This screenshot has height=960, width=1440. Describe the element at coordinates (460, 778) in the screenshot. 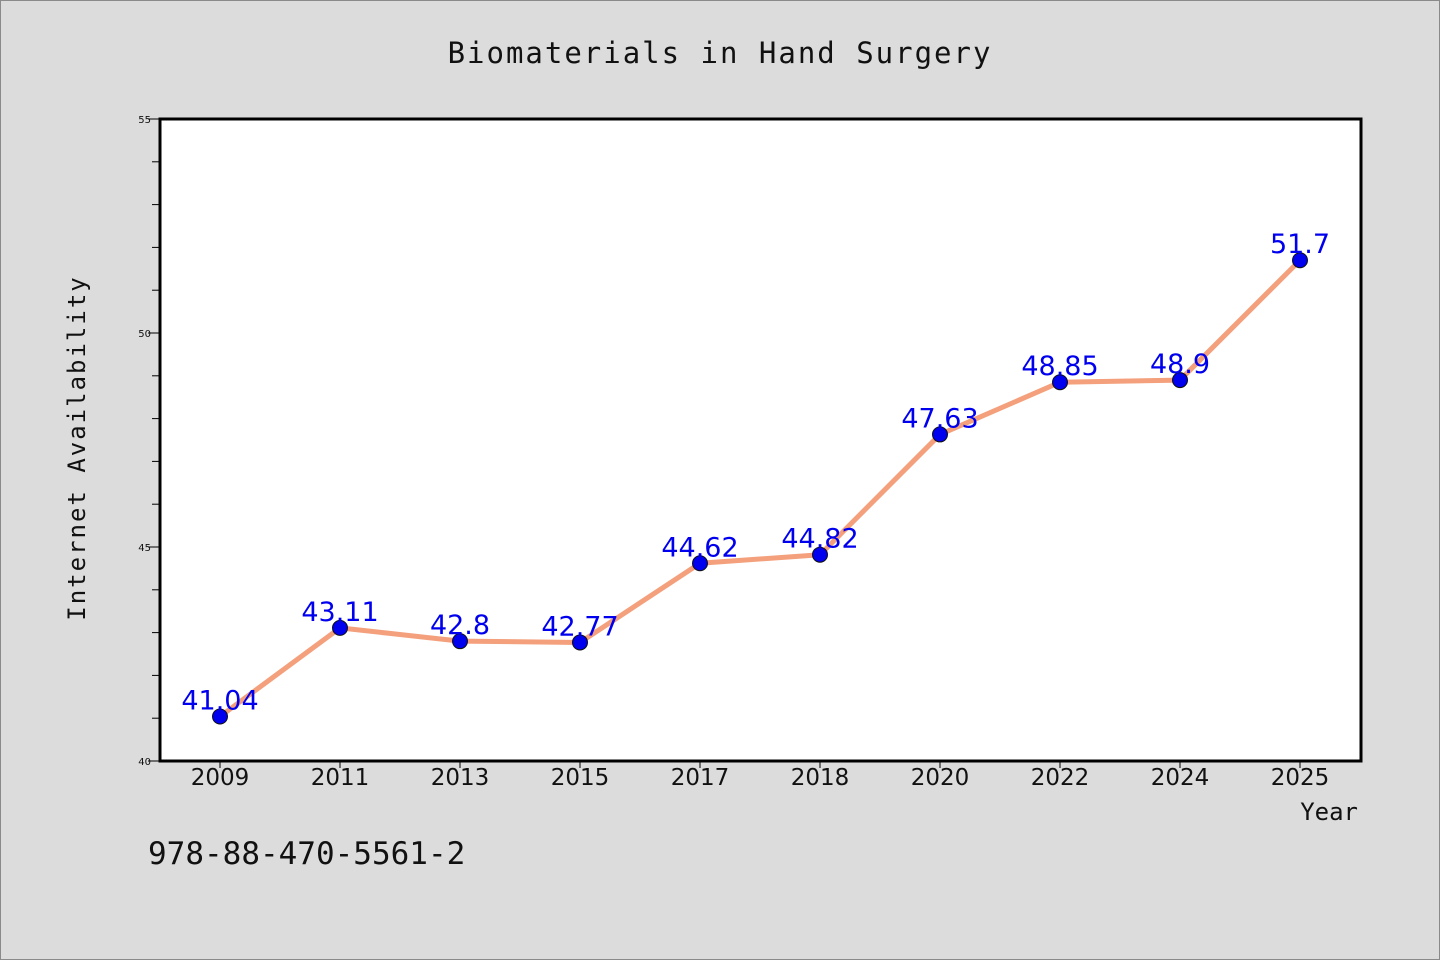

I see `x-tick-label: 2013` at that location.